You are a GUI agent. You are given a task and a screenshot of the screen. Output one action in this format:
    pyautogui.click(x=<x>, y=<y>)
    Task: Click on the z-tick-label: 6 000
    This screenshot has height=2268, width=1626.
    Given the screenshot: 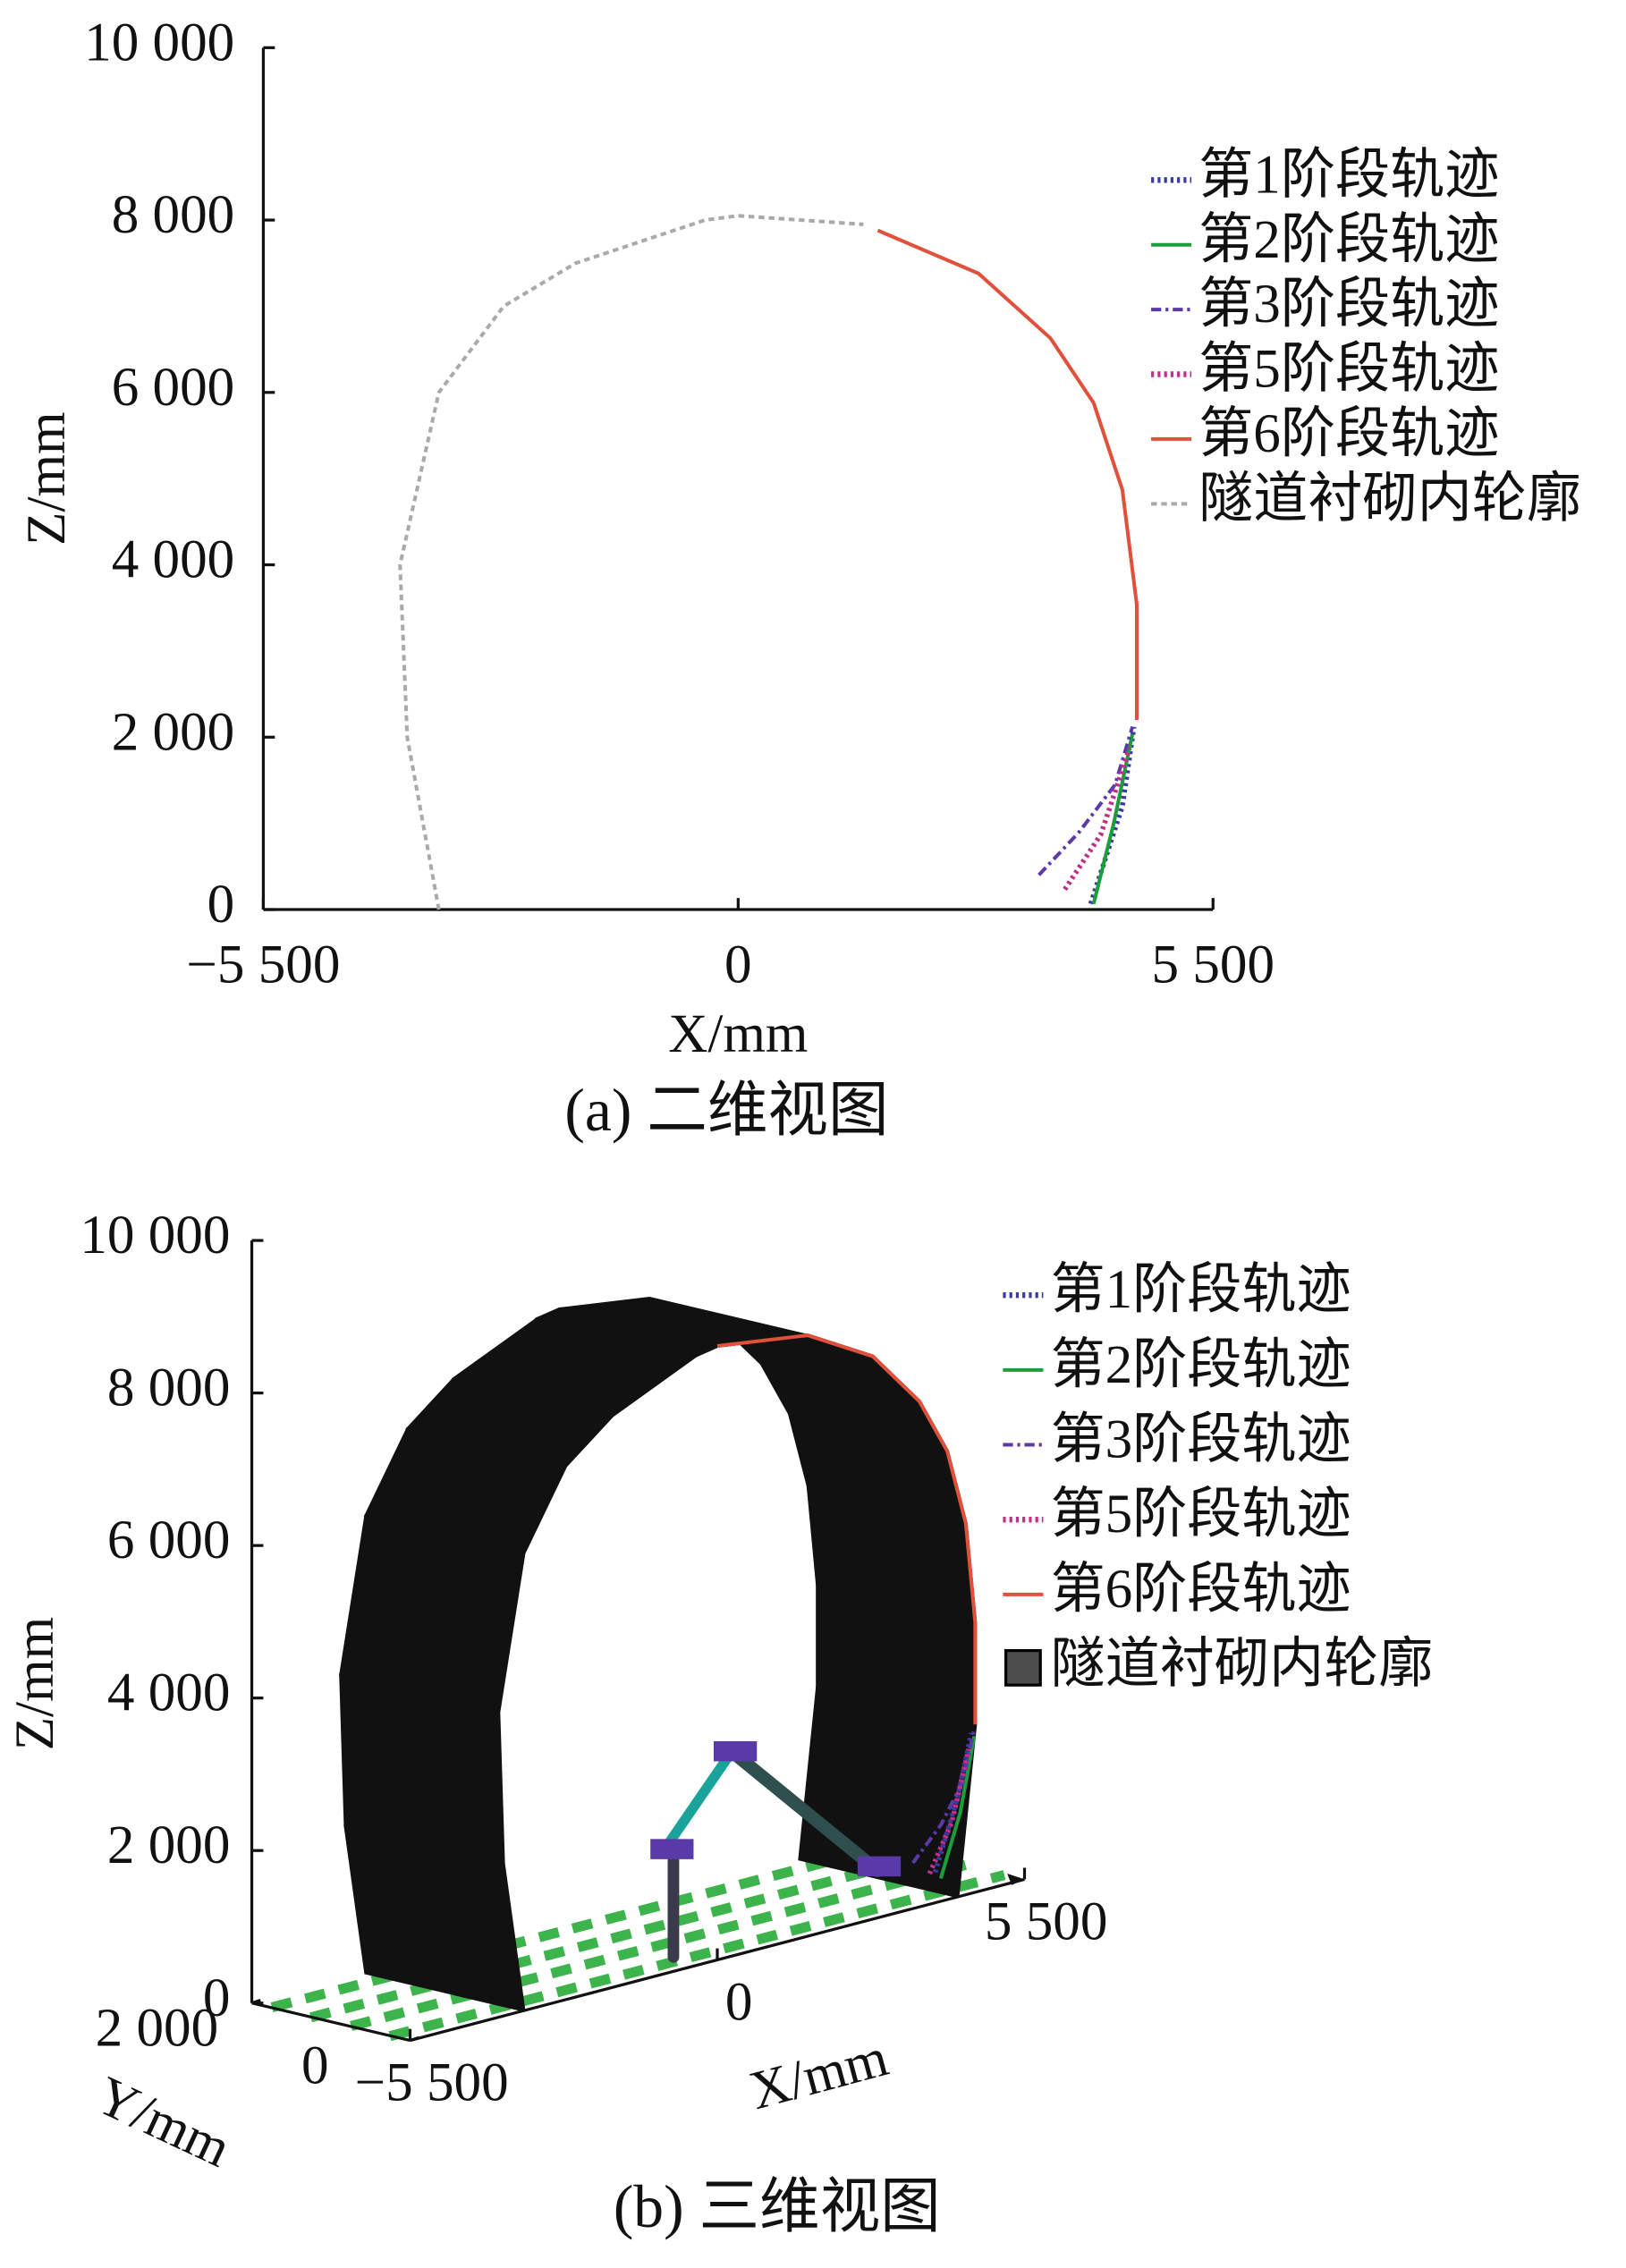 What is the action you would take?
    pyautogui.click(x=169, y=1541)
    